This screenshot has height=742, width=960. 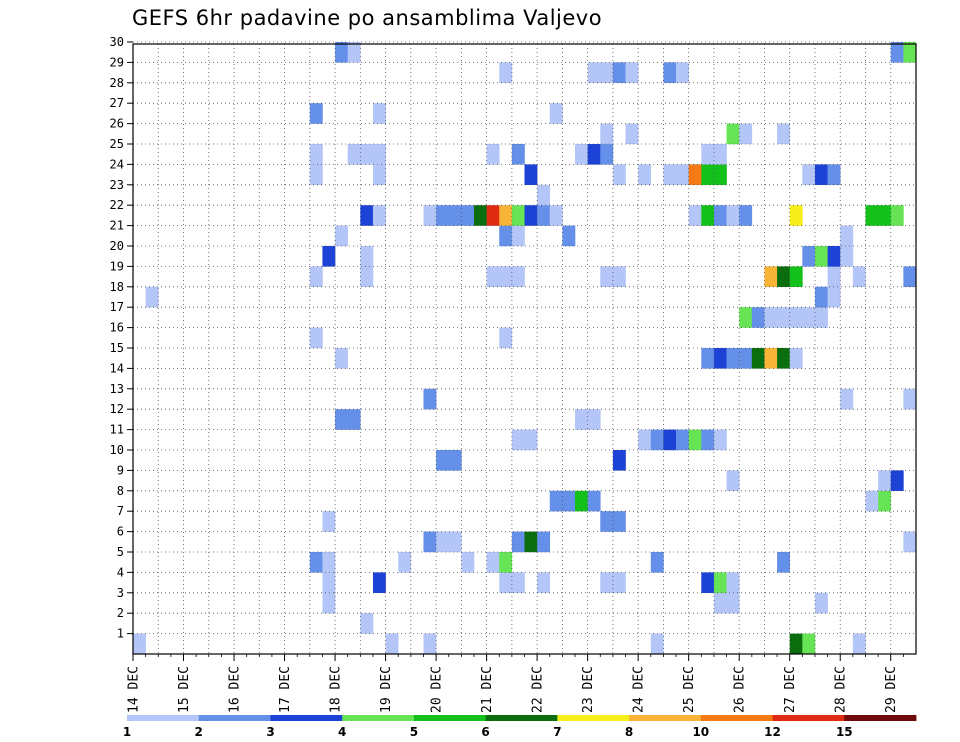 What do you see at coordinates (117, 164) in the screenshot?
I see `y-tick-label: 24` at bounding box center [117, 164].